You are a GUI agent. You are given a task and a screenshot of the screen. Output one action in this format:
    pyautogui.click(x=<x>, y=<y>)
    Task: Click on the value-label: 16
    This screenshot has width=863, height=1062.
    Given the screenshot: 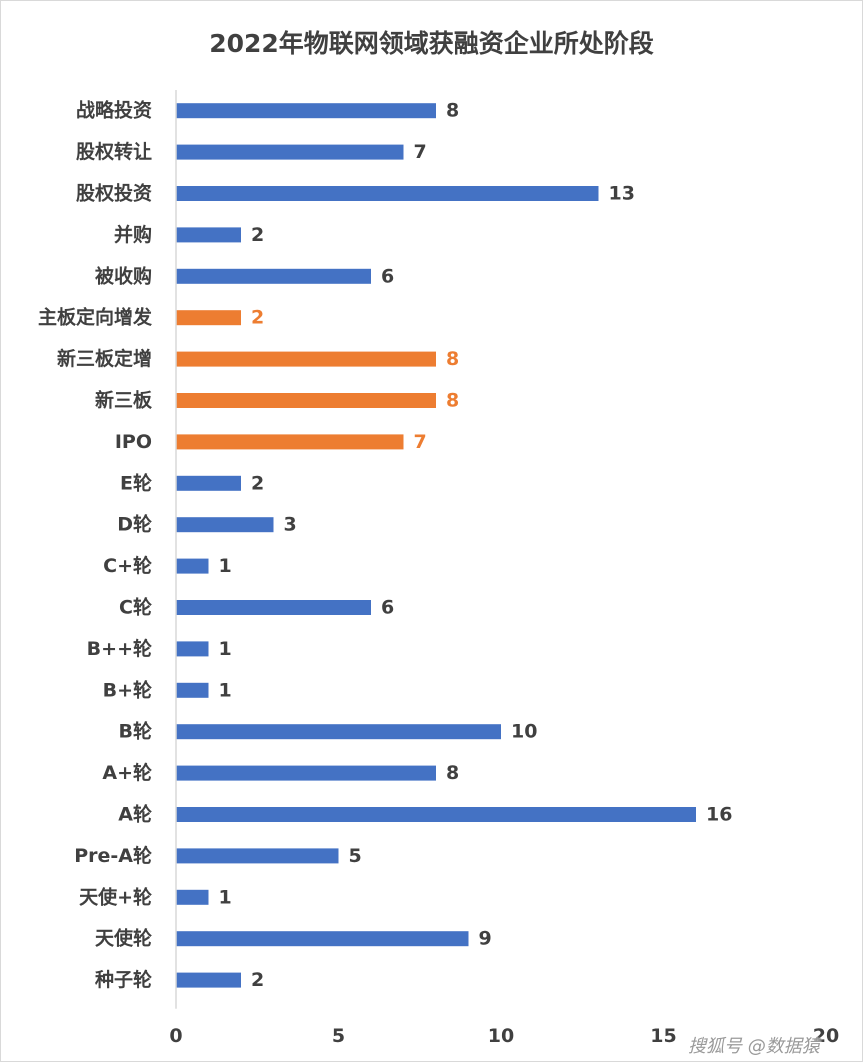 What is the action you would take?
    pyautogui.click(x=719, y=815)
    